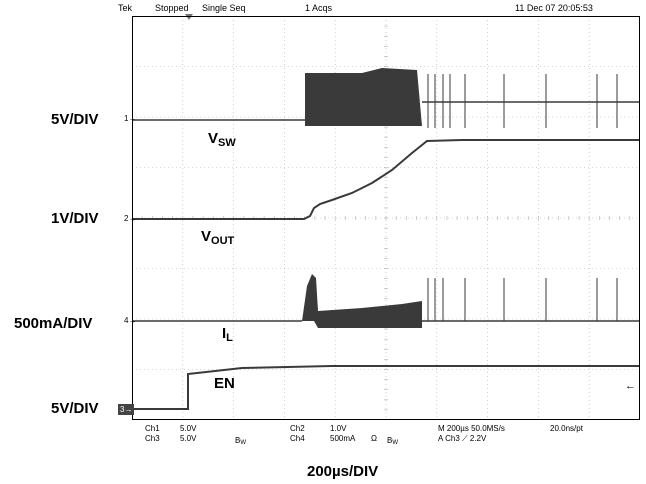 This screenshot has width=646, height=484. Describe the element at coordinates (227, 334) in the screenshot. I see `il-label: IL` at that location.